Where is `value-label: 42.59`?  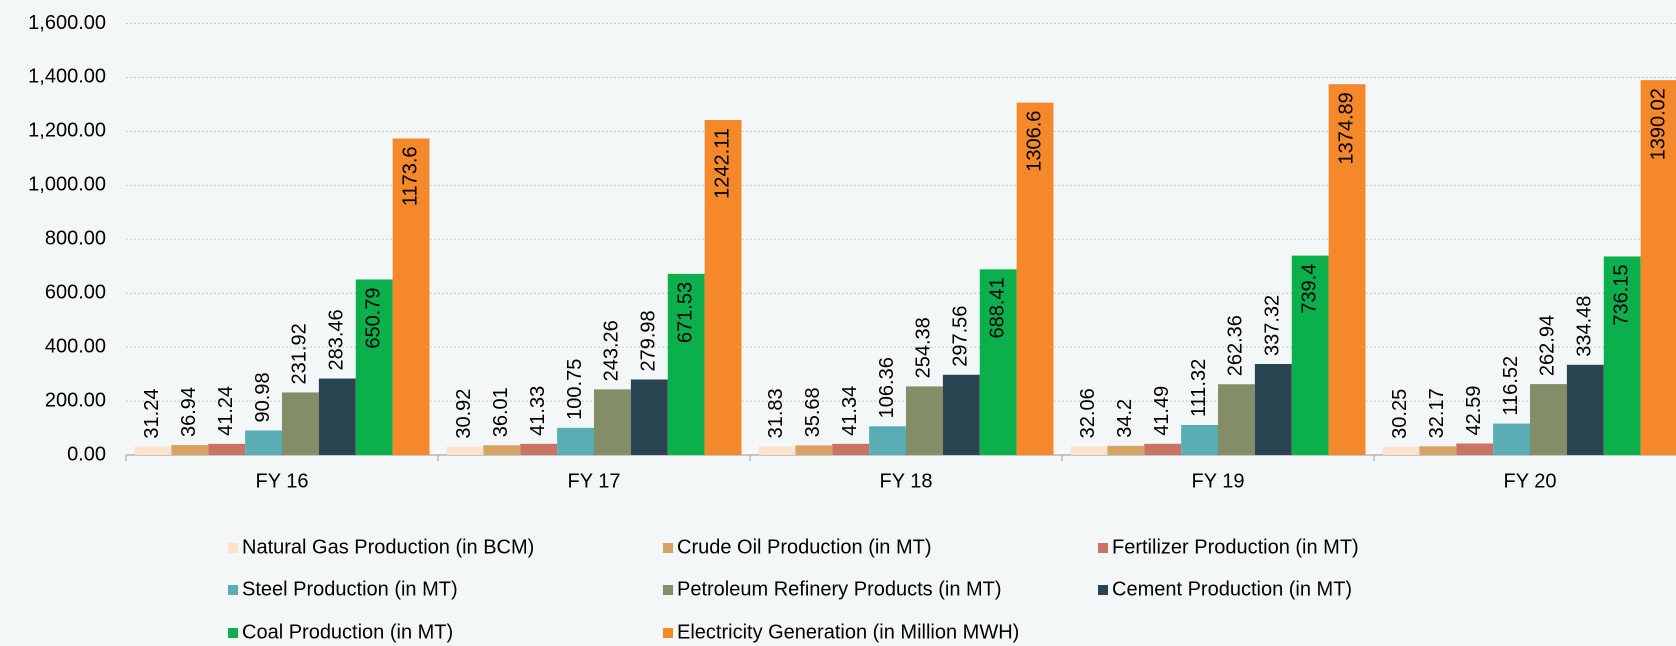 value-label: 42.59 is located at coordinates (1474, 410).